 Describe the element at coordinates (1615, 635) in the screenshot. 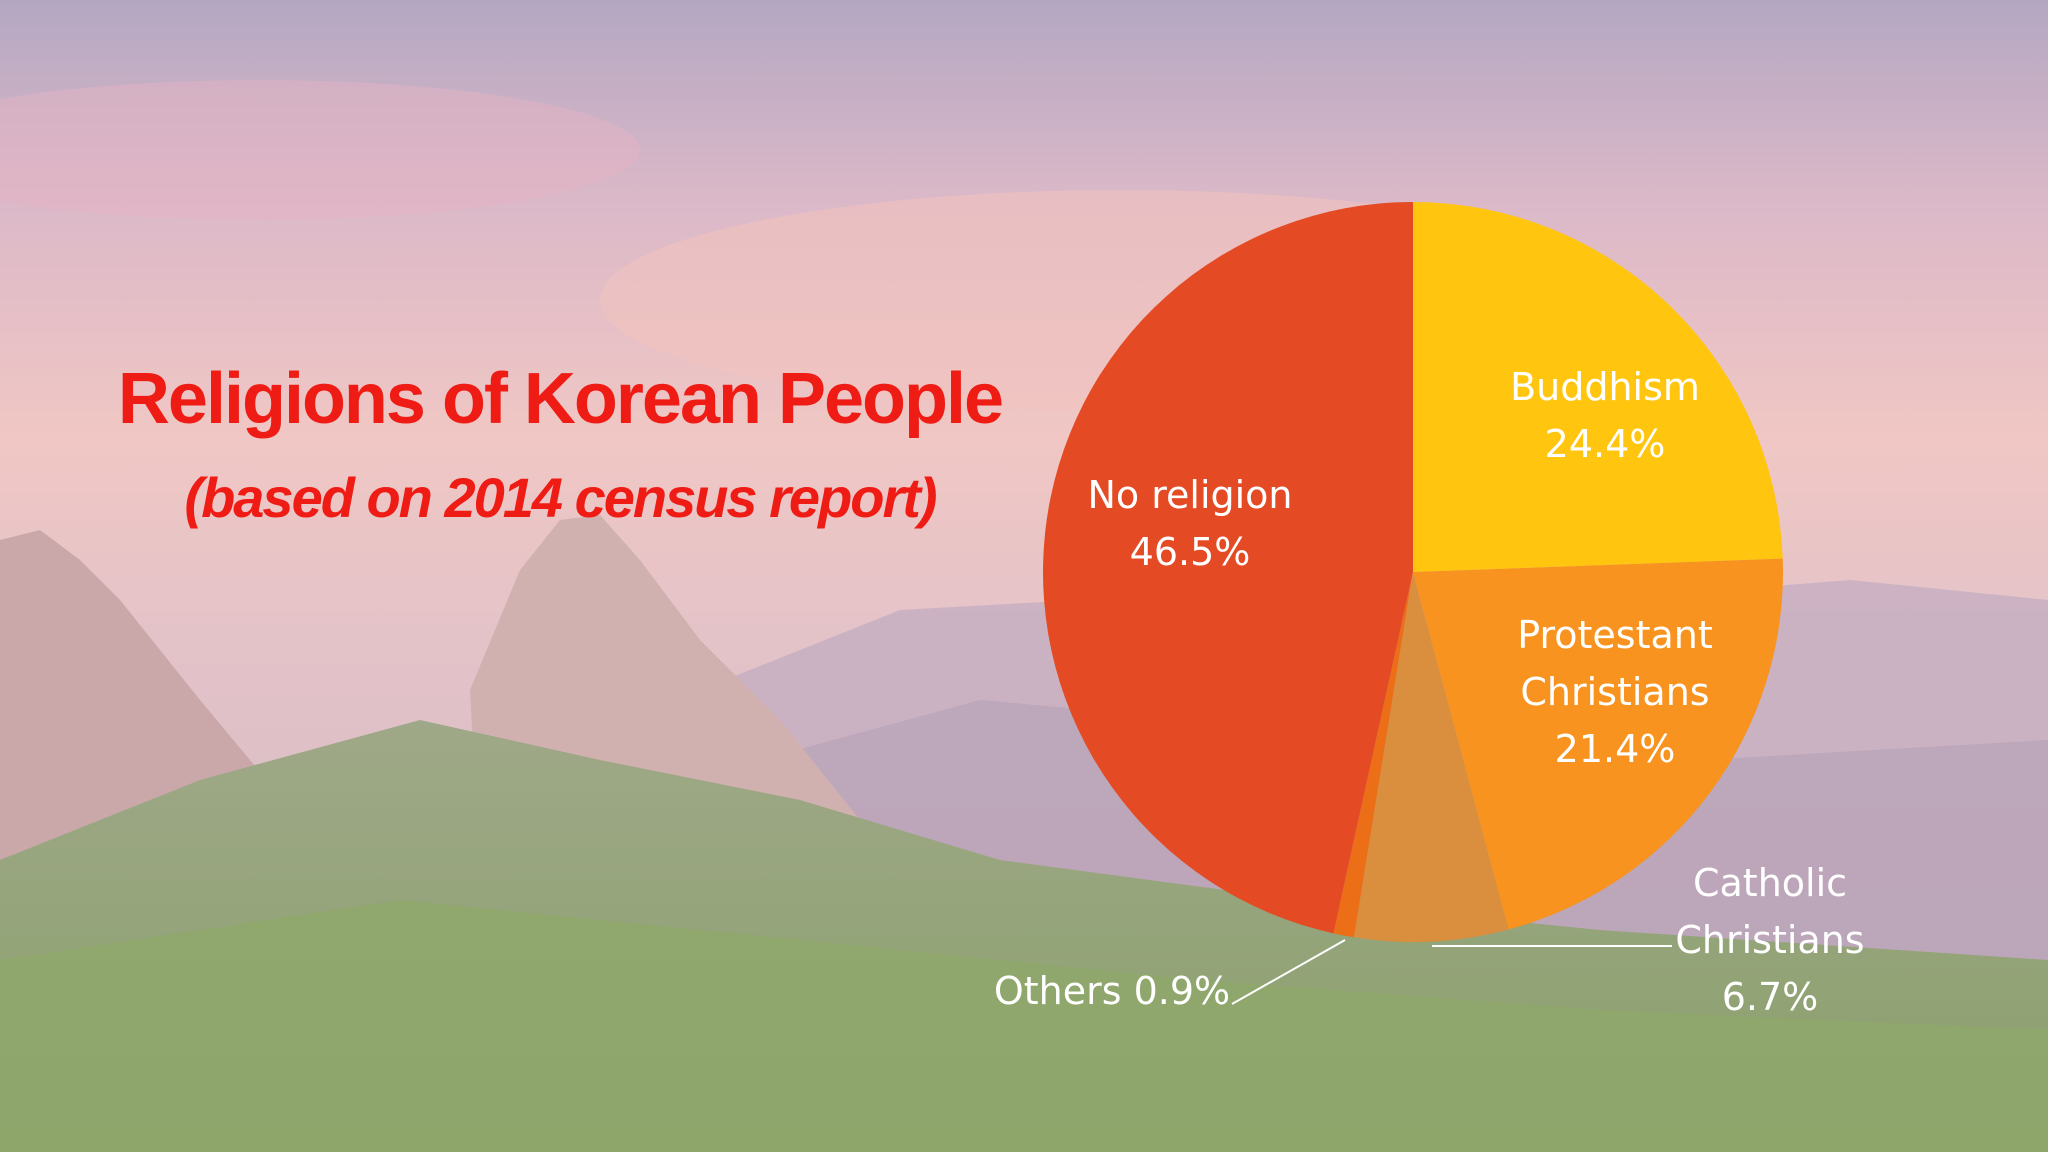

I see `data-label-line: Protestant` at that location.